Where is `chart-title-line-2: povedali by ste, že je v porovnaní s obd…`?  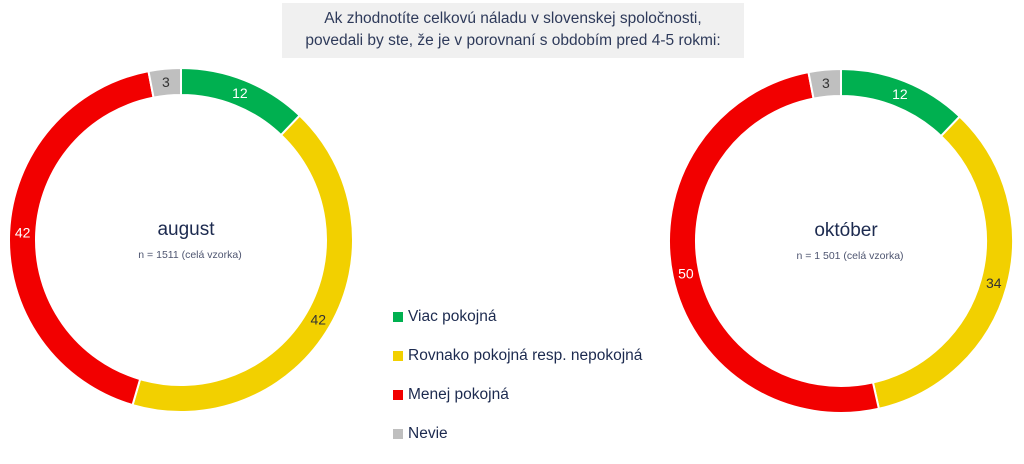
chart-title-line-2: povedali by ste, že je v porovnaní s obd… is located at coordinates (513, 40).